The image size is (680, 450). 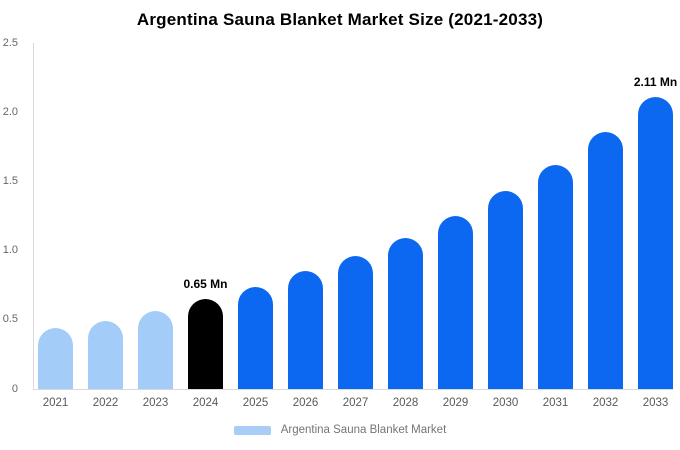 What do you see at coordinates (605, 403) in the screenshot?
I see `x-label-2032: 2032` at bounding box center [605, 403].